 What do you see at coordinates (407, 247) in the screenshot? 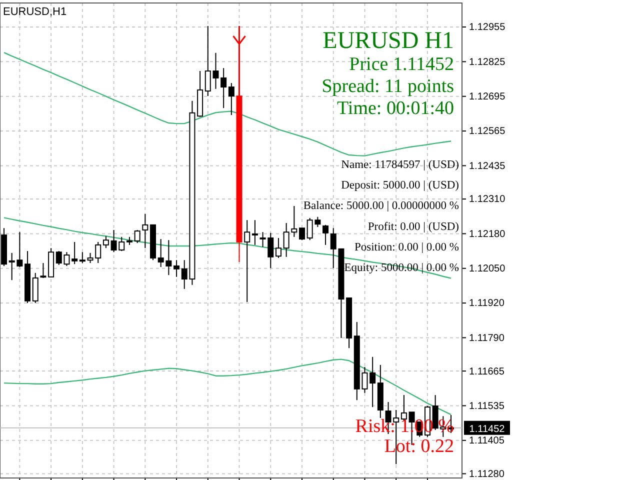
I see `annotation: Position: 0.00 | 0.00 %` at bounding box center [407, 247].